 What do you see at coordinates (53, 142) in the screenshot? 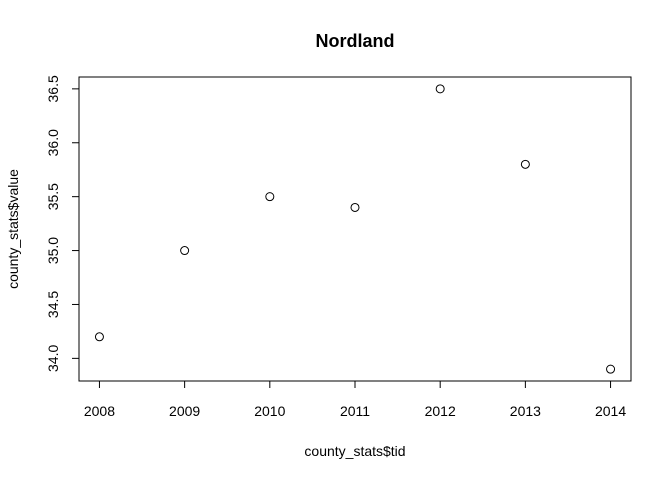
I see `y-tick-label: 36.0` at bounding box center [53, 142].